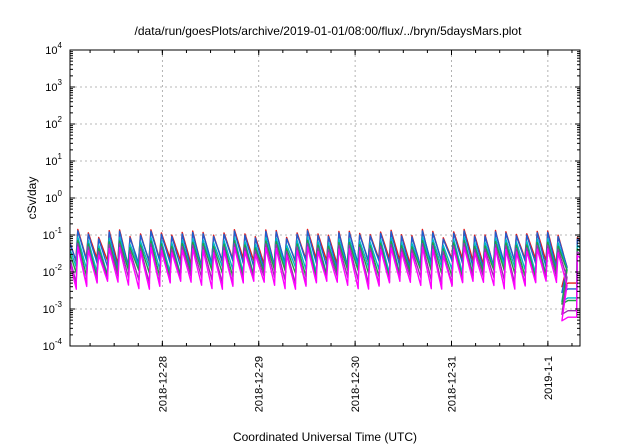  Describe the element at coordinates (53, 271) in the screenshot. I see `y-tick-label: 10⁻²` at that location.